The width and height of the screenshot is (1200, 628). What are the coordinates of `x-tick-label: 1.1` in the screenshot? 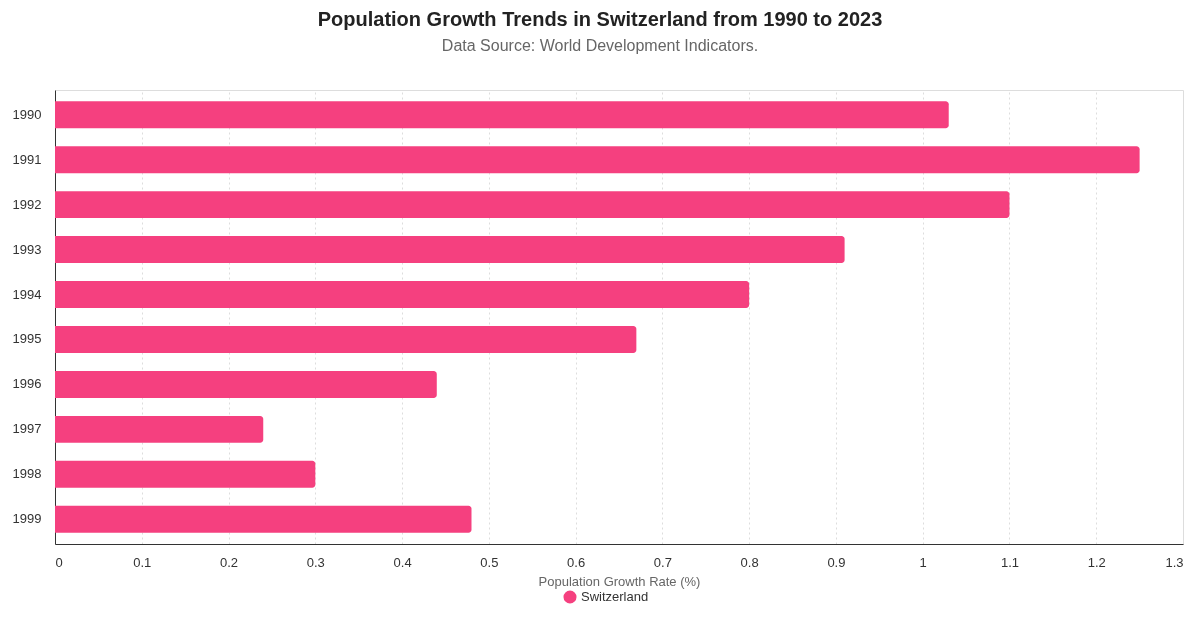 It's located at (1009, 562).